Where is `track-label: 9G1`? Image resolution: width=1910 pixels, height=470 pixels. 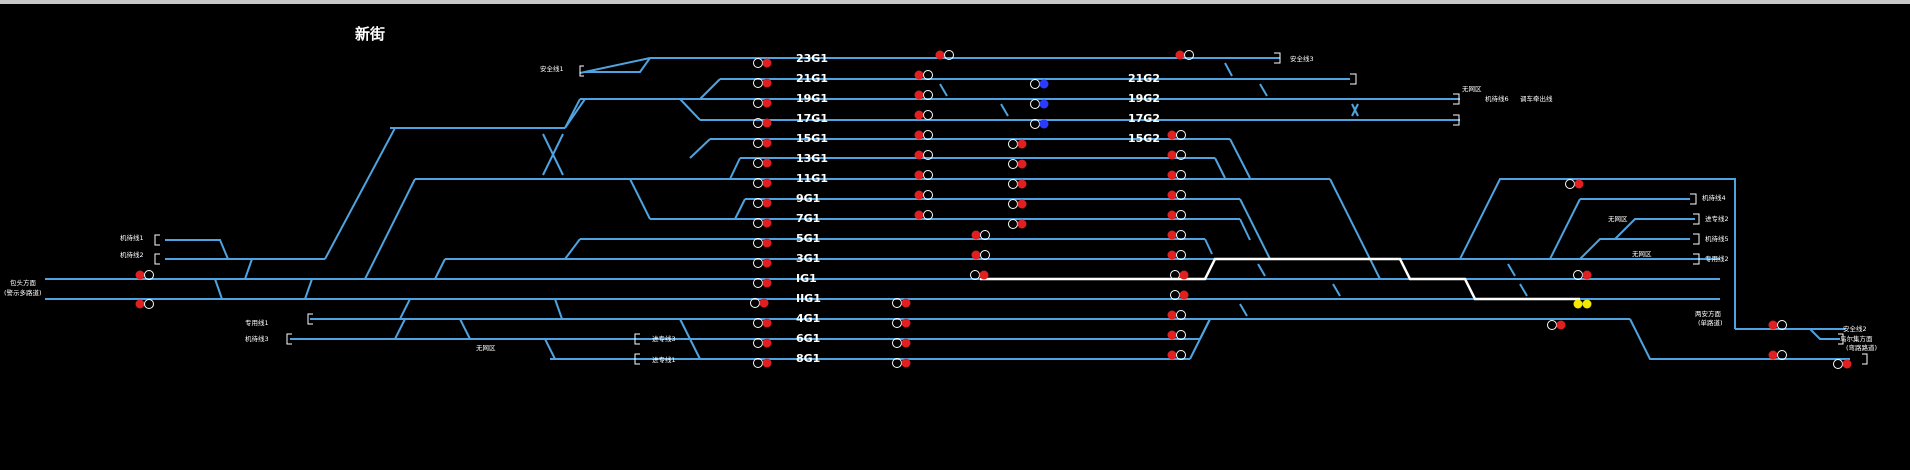
track-label: 9G1 is located at coordinates (808, 198).